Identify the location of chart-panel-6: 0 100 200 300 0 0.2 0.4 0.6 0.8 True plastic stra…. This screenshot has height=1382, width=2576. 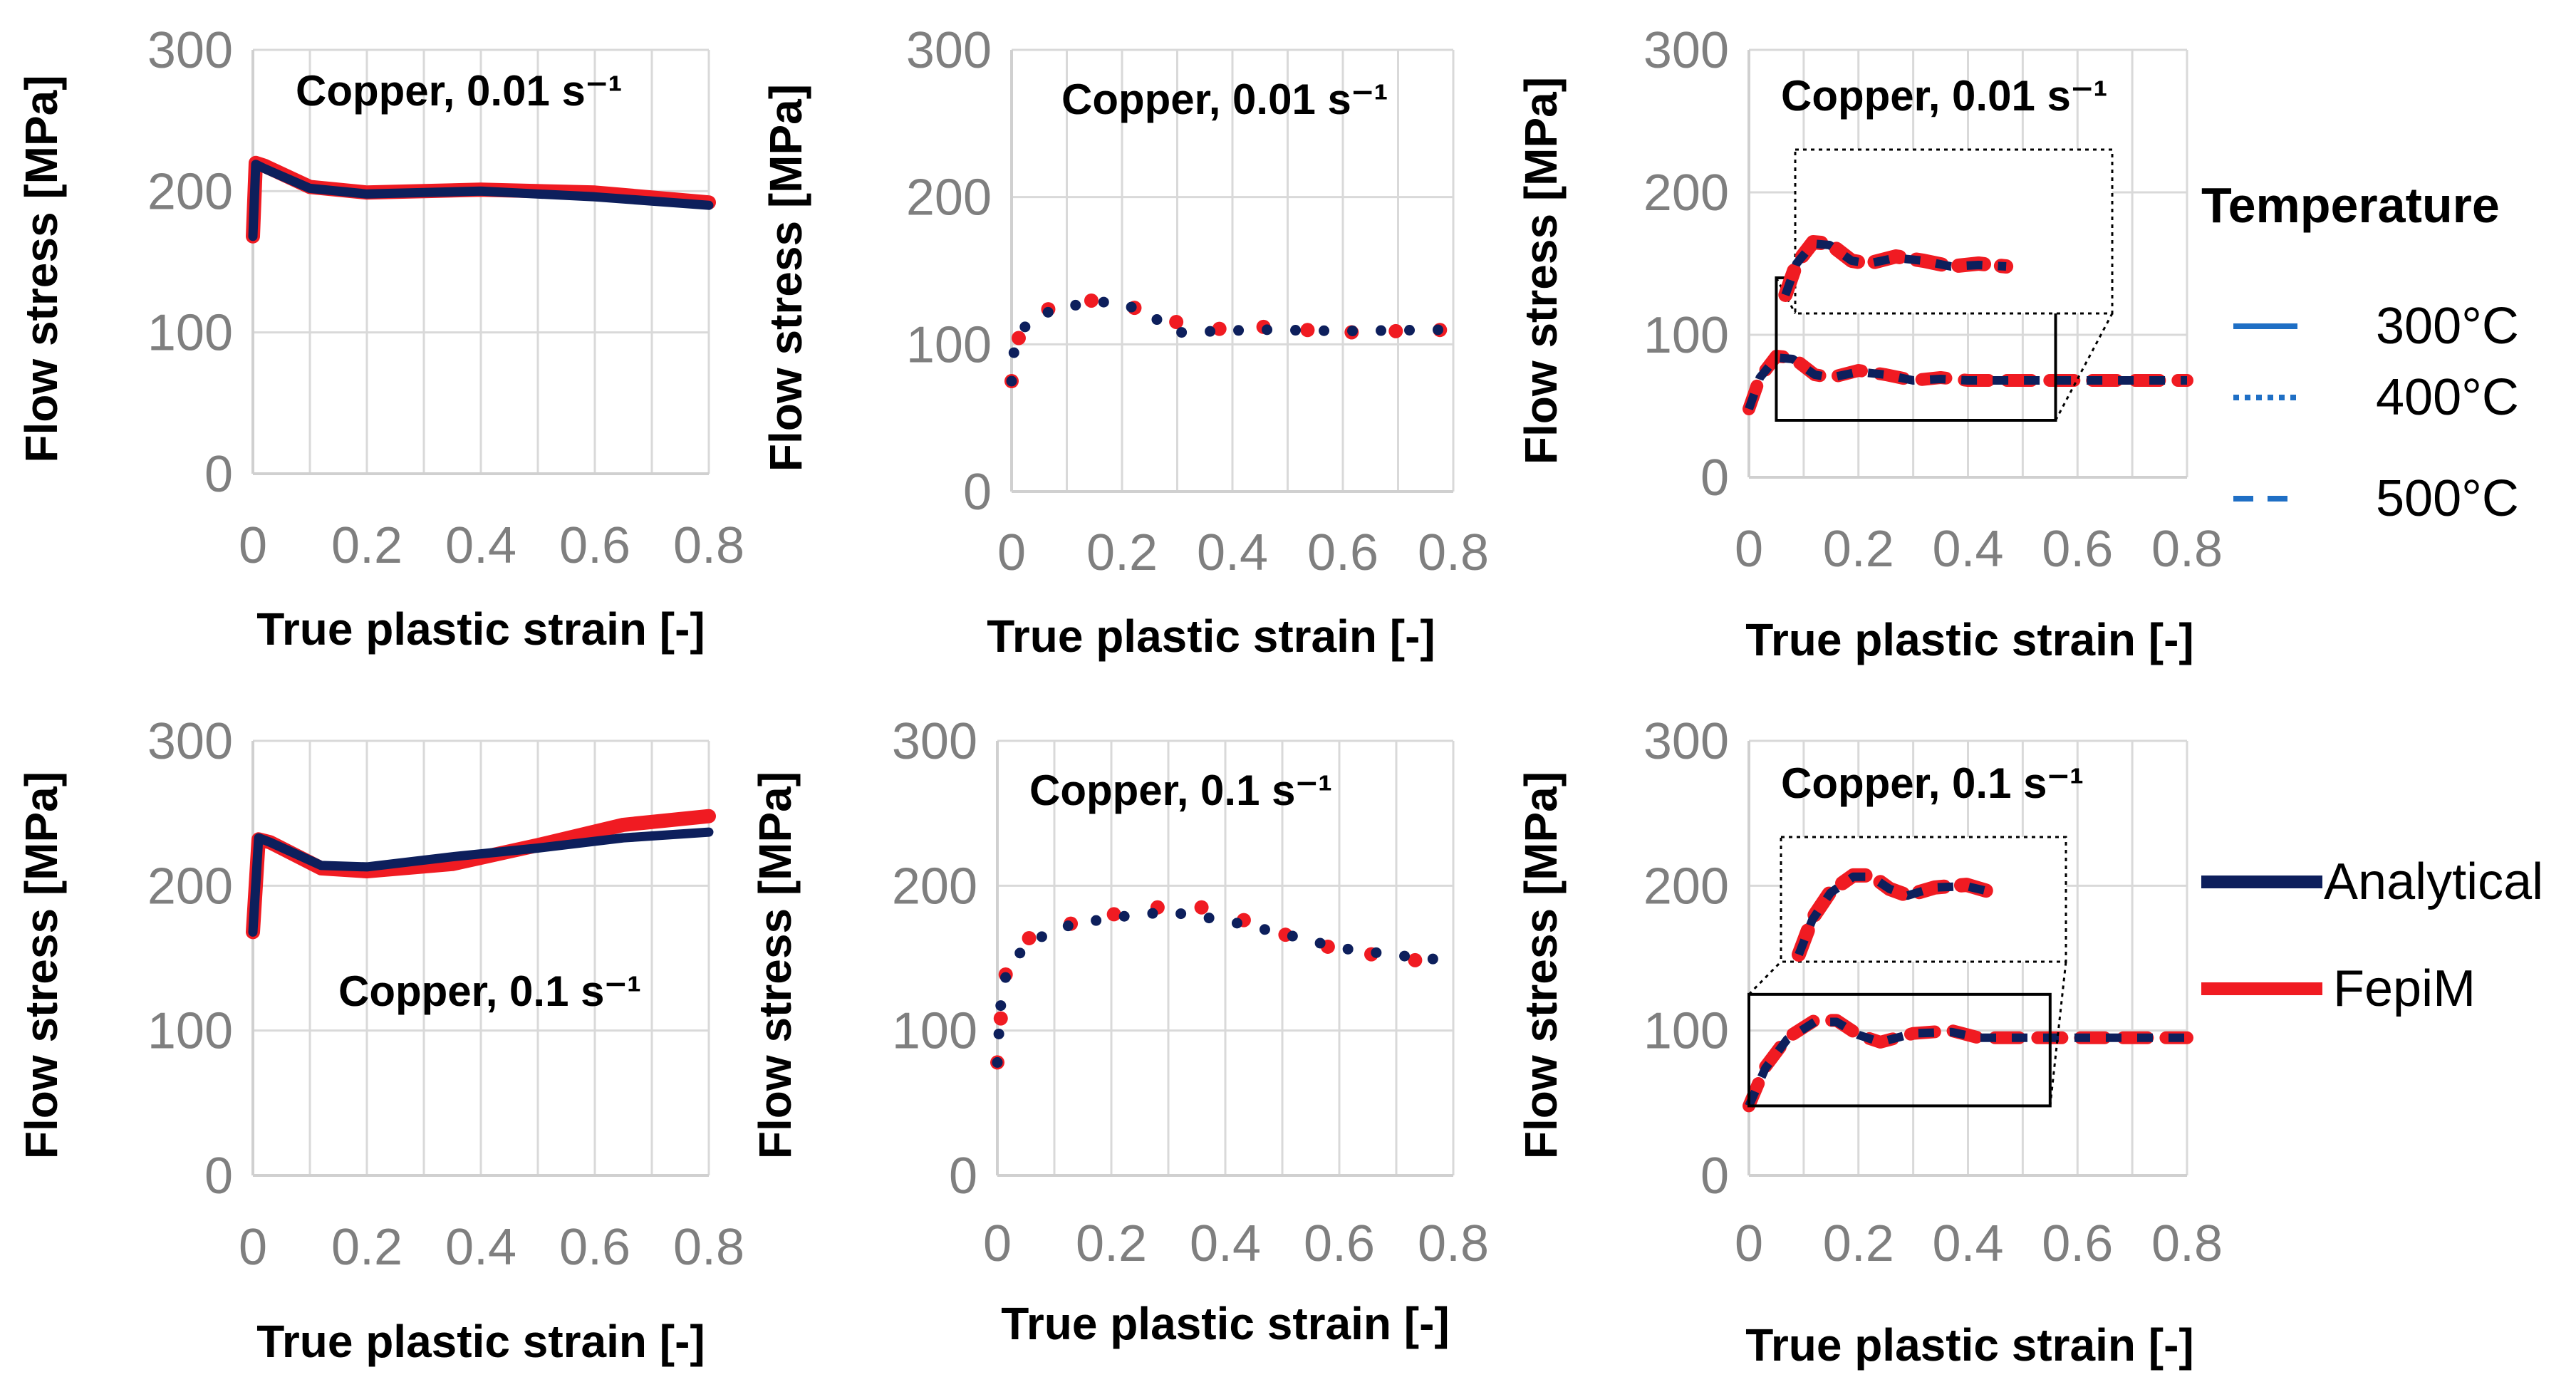
(1869, 1042).